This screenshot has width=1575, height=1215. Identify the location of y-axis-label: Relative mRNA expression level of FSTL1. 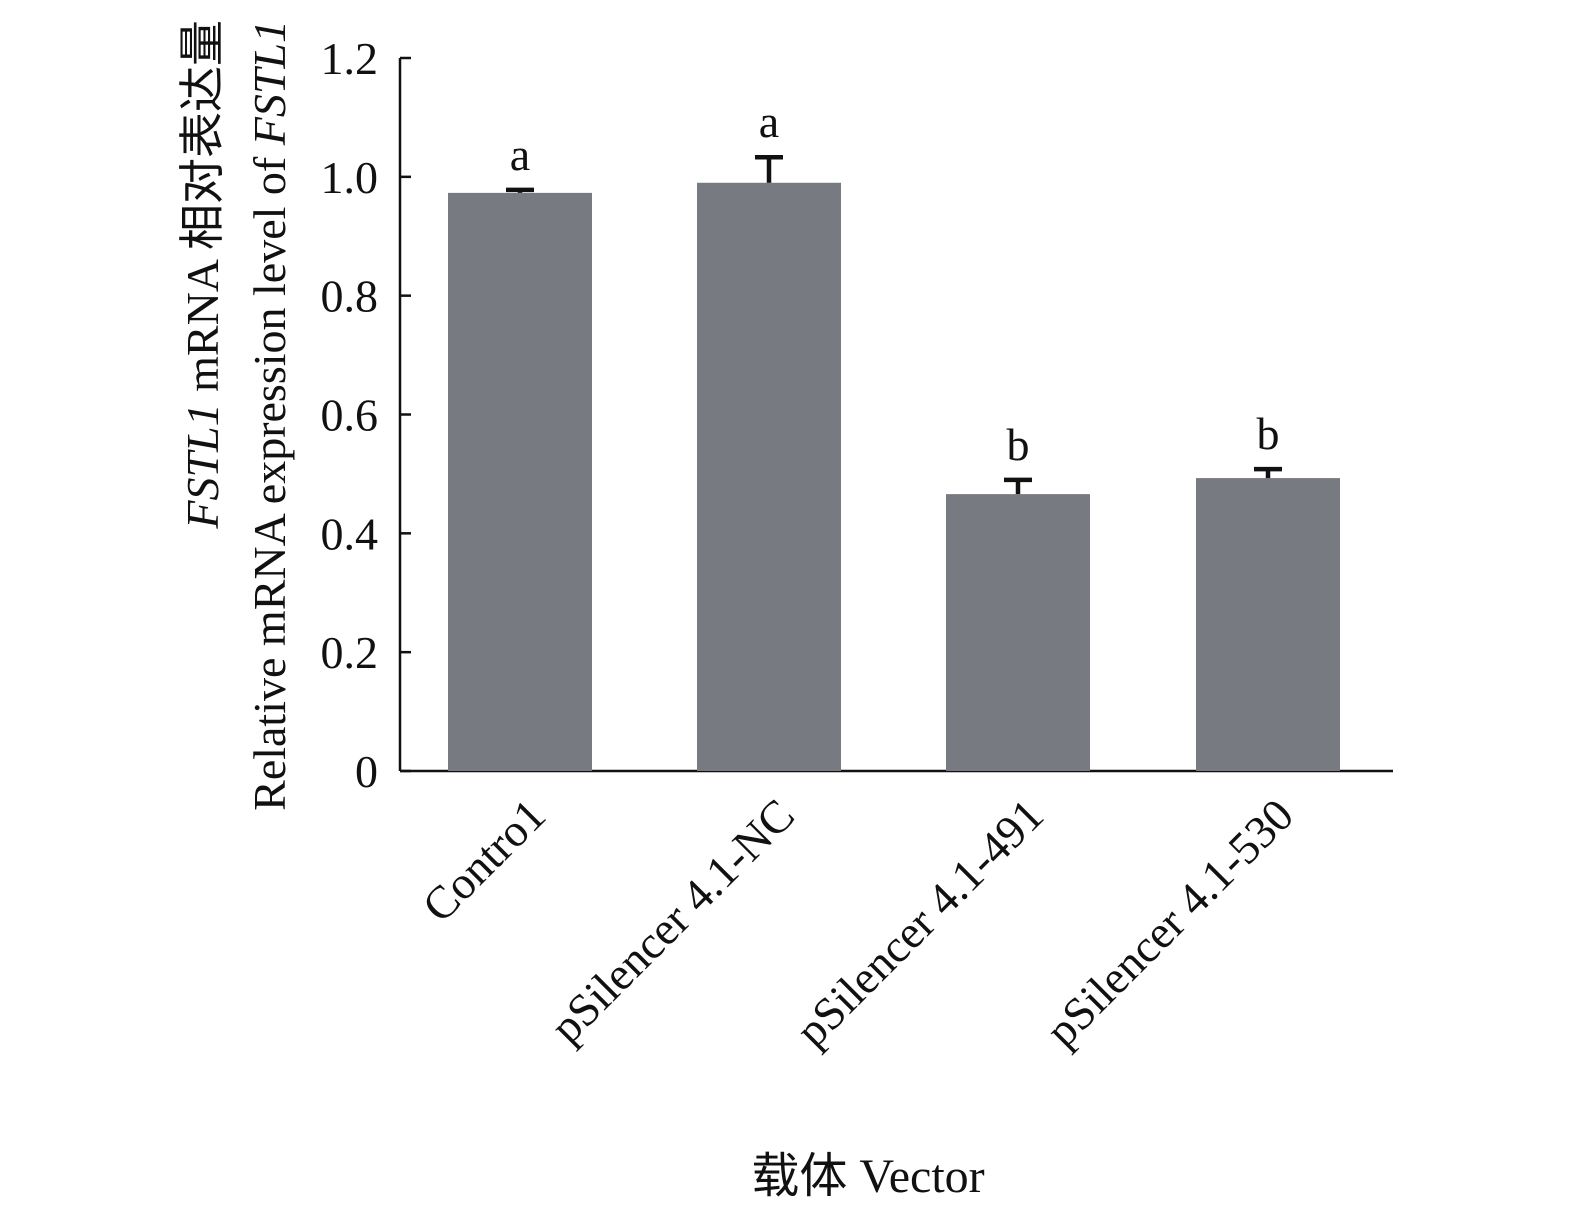
(269, 415).